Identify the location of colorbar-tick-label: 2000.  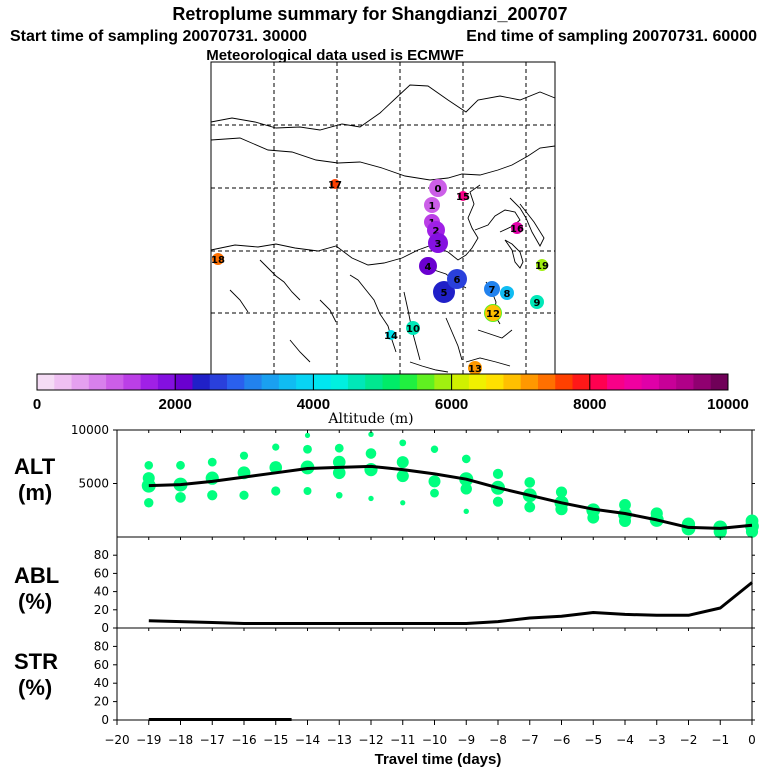
(175, 404).